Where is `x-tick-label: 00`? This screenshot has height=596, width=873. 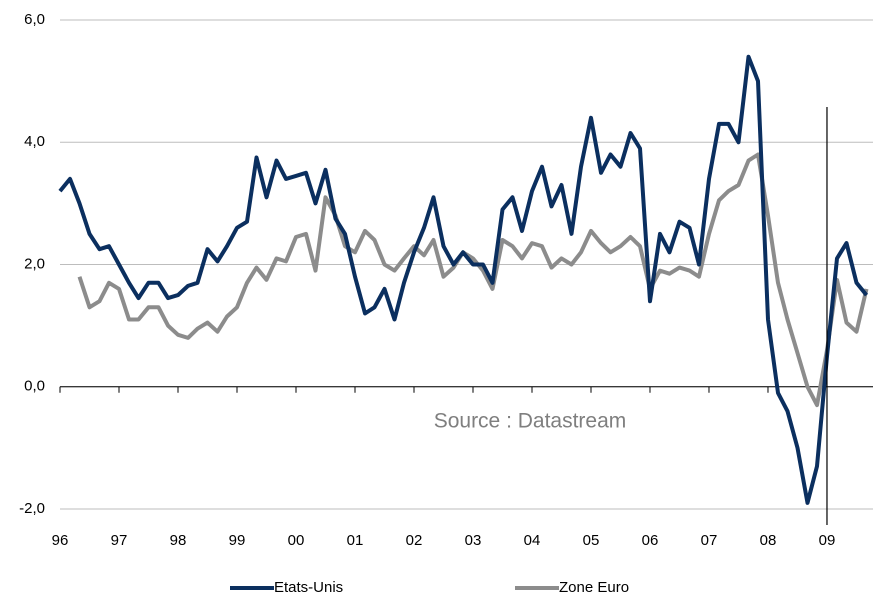 x-tick-label: 00 is located at coordinates (296, 540).